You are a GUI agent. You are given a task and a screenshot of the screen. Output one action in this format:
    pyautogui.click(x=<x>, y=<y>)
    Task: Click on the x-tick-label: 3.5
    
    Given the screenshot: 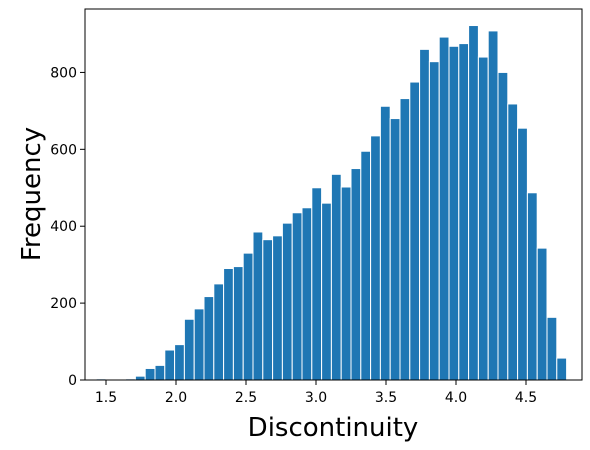 What is the action you would take?
    pyautogui.click(x=386, y=398)
    